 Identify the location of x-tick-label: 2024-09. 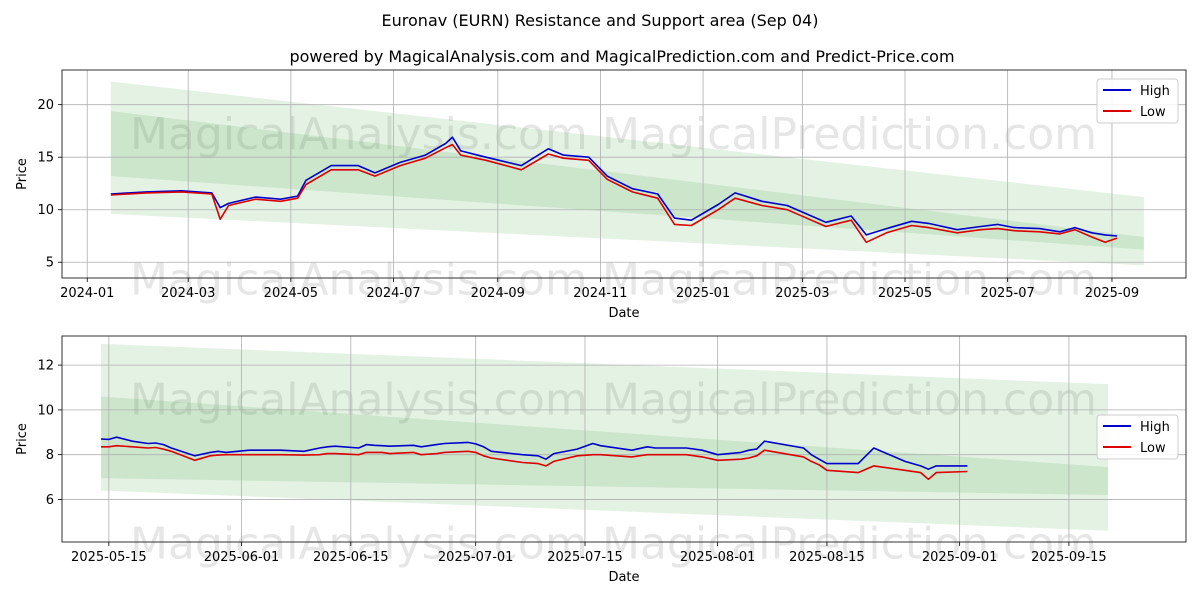
(498, 293).